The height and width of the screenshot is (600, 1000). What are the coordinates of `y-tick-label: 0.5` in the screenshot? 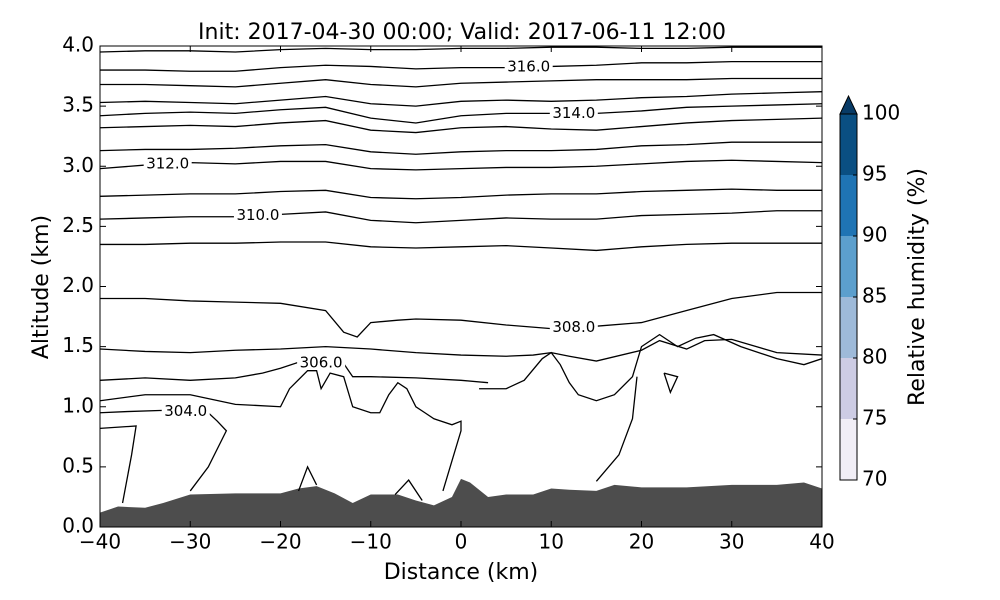 It's located at (78, 465).